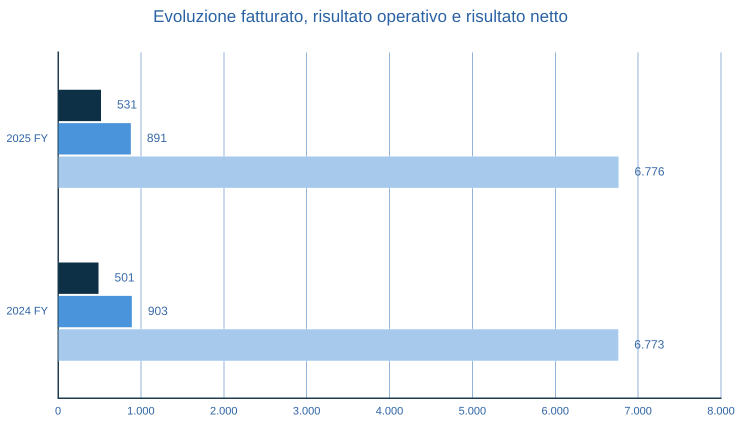 The width and height of the screenshot is (753, 426). Describe the element at coordinates (141, 412) in the screenshot. I see `x-tick-label: 1.000` at that location.